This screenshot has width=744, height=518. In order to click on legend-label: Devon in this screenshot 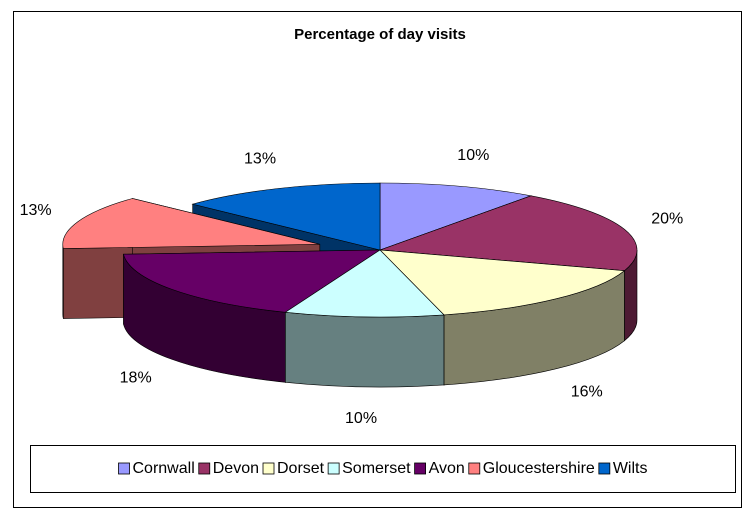, I will do `click(236, 468)`.